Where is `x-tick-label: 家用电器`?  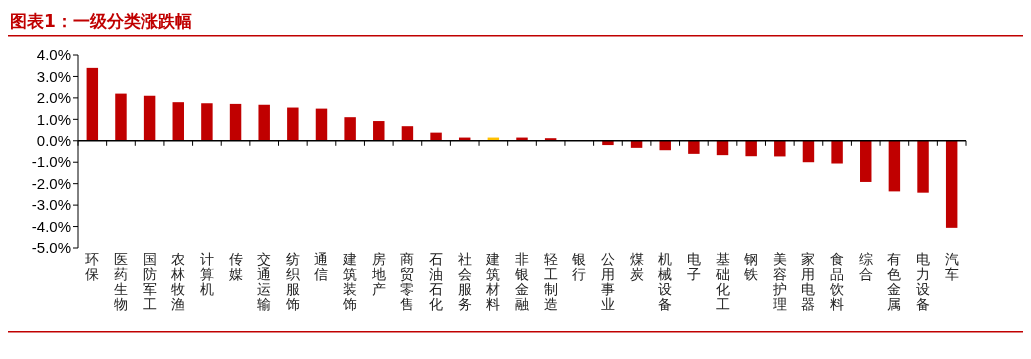
x-tick-label: 家用电器 is located at coordinates (808, 281).